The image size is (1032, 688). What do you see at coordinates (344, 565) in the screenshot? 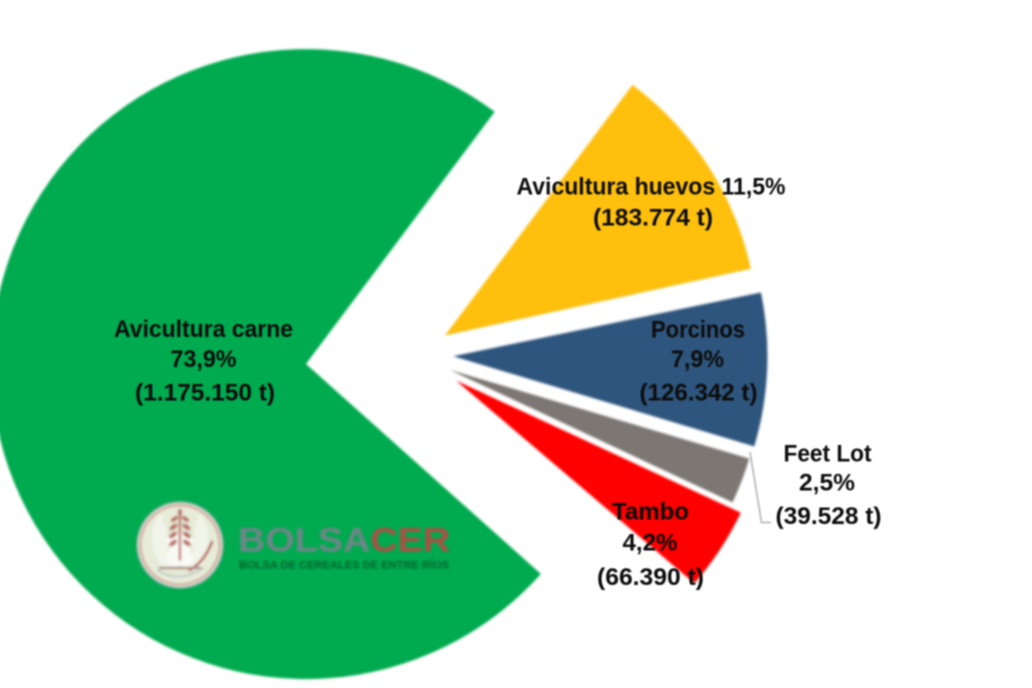
I see `svg-text:BOLSA DE CEREALES DE ENTRE RÍO: BOLSA DE CEREALES DE ENTRE RÍOS` at bounding box center [344, 565].